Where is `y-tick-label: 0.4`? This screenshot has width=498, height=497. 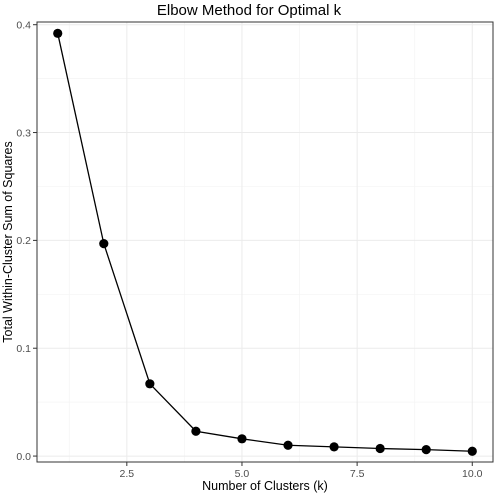 y-tick-label: 0.4 is located at coordinates (23, 25).